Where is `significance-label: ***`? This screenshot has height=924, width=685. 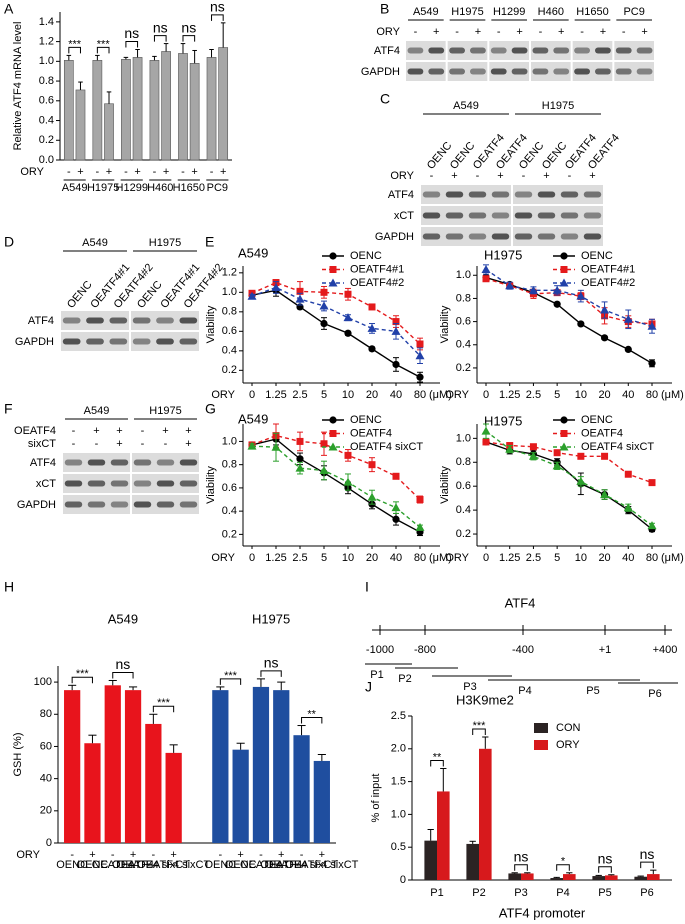 significance-label: *** is located at coordinates (75, 44).